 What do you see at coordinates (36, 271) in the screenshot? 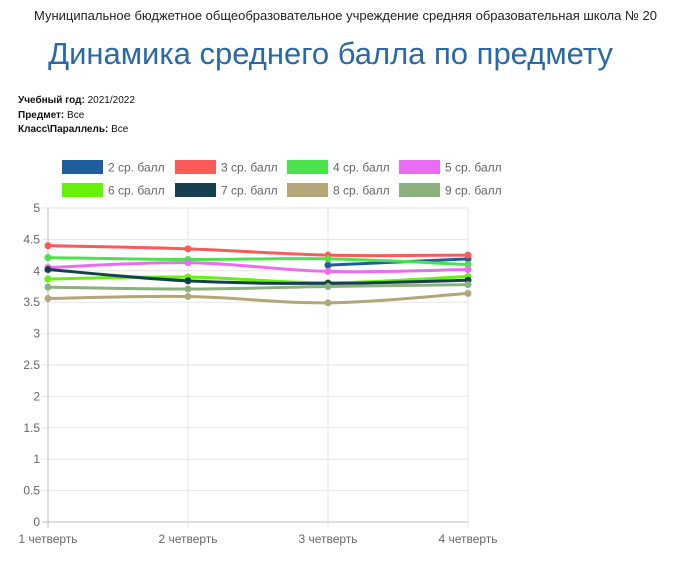
I see `y-tick-label: 4` at bounding box center [36, 271].